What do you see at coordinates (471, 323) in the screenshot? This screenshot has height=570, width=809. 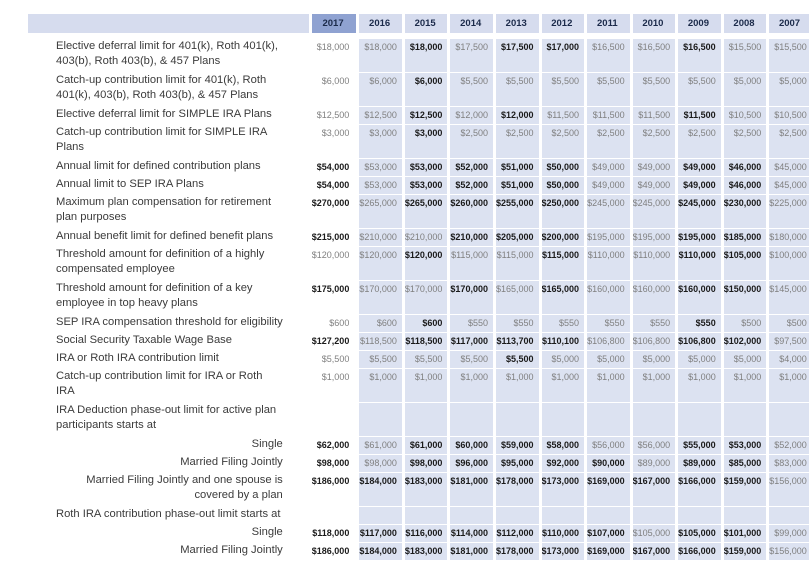 I see `value-cell-2014: $550` at bounding box center [471, 323].